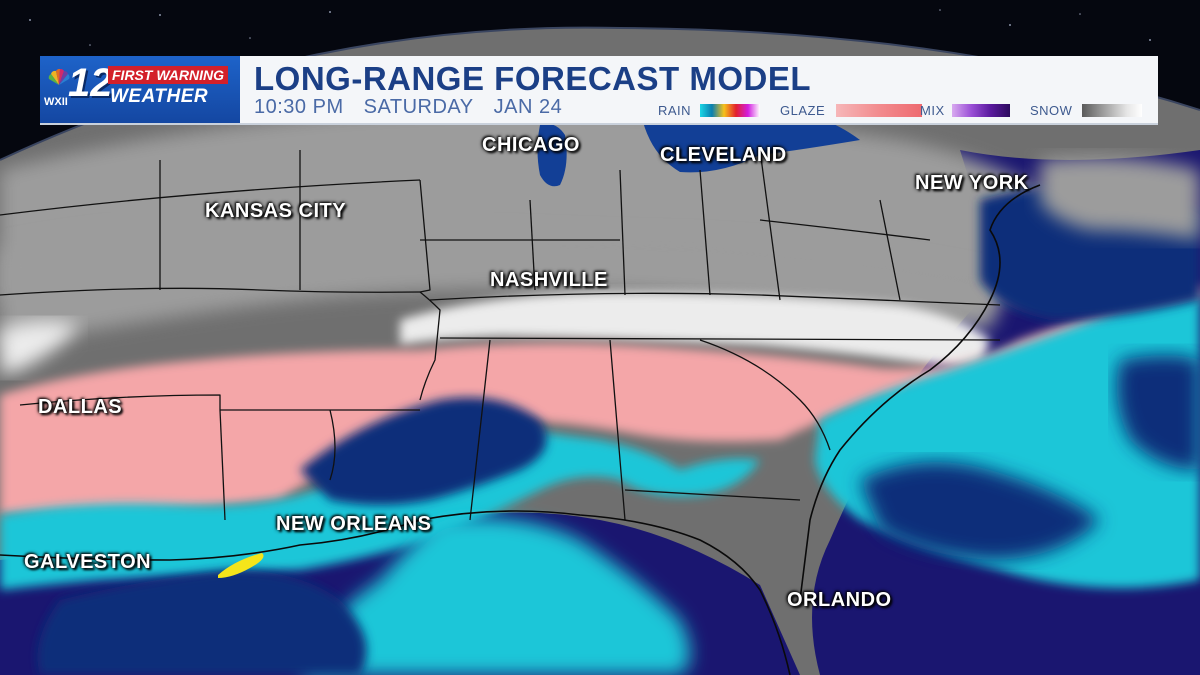 Image resolution: width=1200 pixels, height=675 pixels. What do you see at coordinates (423, 451) in the screenshot?
I see `rain-heavy-louisiana` at bounding box center [423, 451].